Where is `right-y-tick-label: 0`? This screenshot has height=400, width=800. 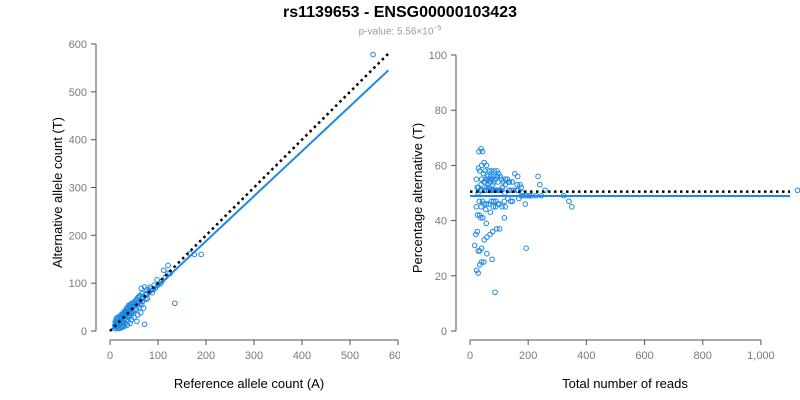 right-y-tick-label: 0 is located at coordinates (444, 332).